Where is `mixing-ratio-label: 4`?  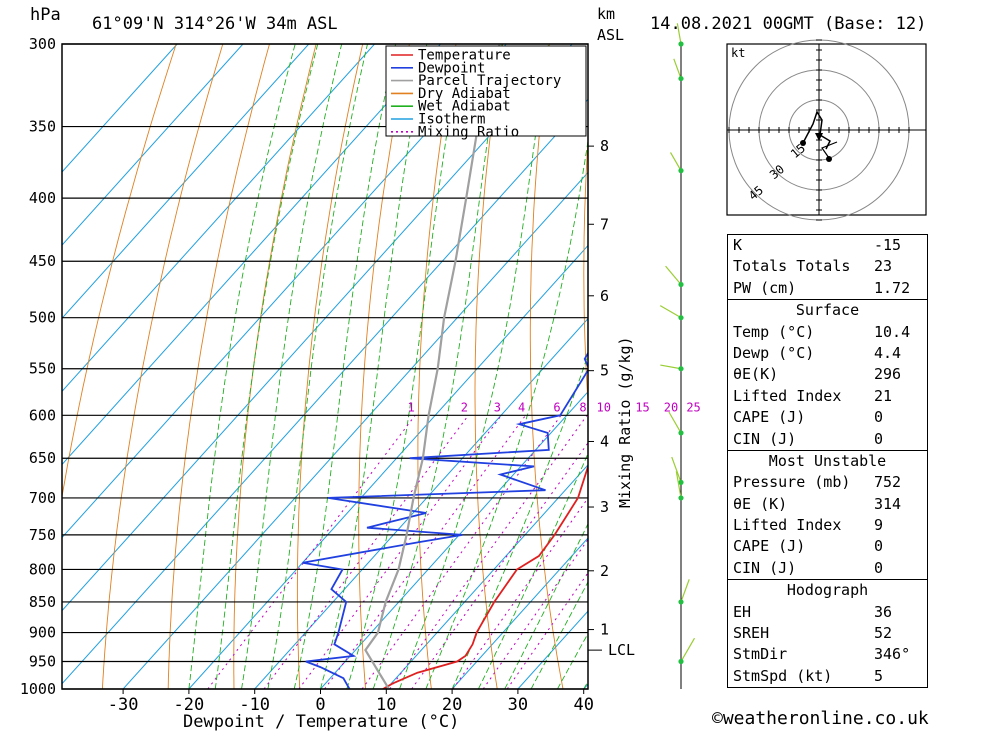 mixing-ratio-label: 4 is located at coordinates (521, 407).